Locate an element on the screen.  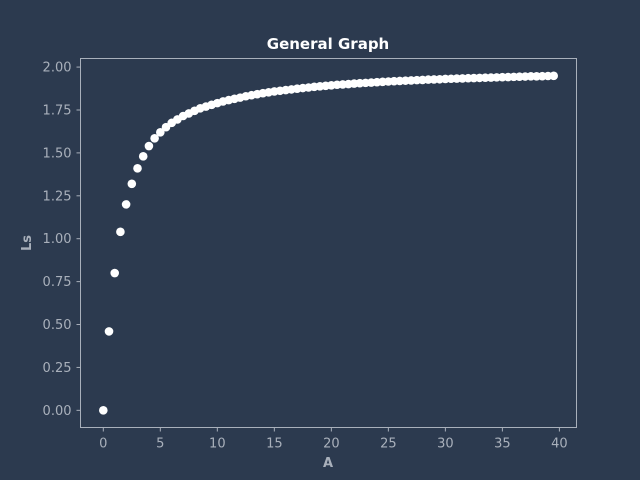
y-axis: 0.00 0.25 0.50 0.75 1.00 1.25 1.50 1.75 2.00 is located at coordinates (62, 240).